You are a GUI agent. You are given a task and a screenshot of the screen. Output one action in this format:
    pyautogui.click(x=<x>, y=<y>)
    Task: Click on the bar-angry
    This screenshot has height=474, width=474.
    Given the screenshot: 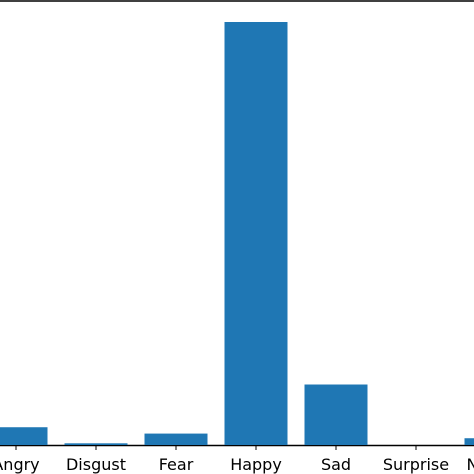 What is the action you would take?
    pyautogui.click(x=24, y=436)
    